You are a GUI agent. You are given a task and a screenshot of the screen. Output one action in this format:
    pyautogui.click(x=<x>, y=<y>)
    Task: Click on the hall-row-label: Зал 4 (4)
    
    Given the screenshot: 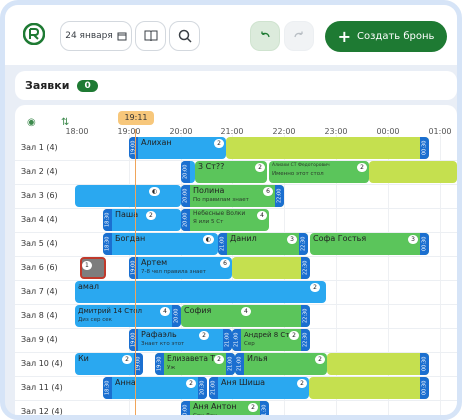 What is the action you would take?
    pyautogui.click(x=39, y=219)
    